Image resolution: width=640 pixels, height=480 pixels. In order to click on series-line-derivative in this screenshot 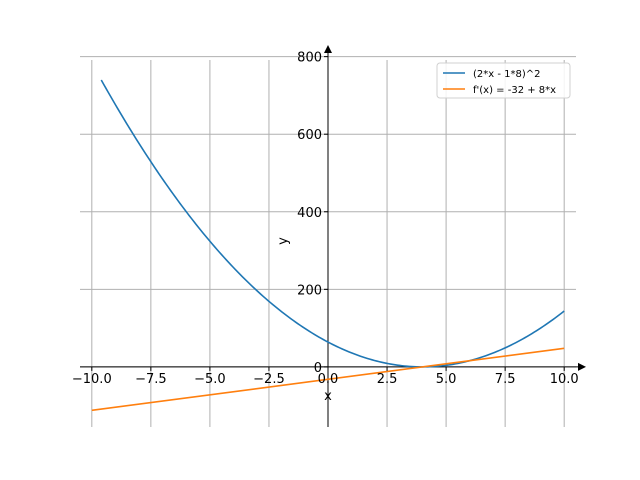, I will do `click(328, 379)`.